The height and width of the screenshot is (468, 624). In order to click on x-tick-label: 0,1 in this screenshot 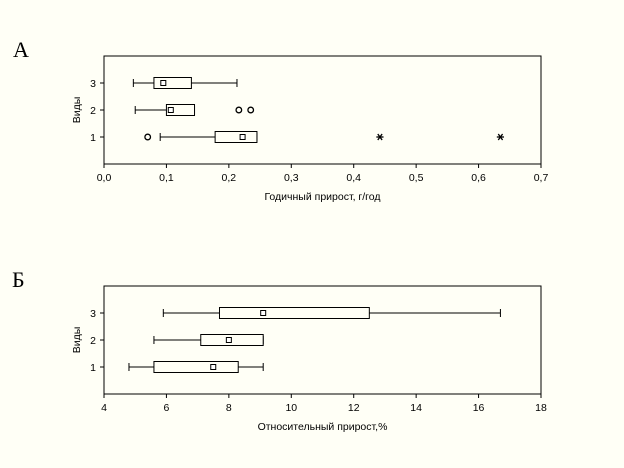, I will do `click(166, 178)`.